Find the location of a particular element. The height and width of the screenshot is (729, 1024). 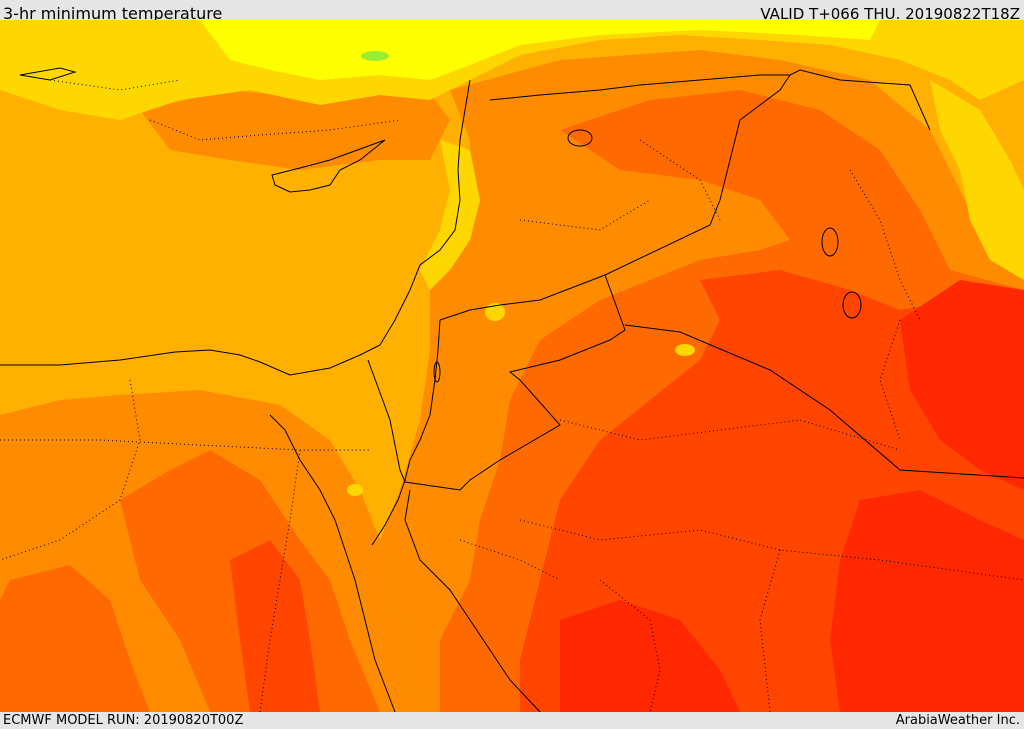

temperature-zone-orange is located at coordinates (295, 125).